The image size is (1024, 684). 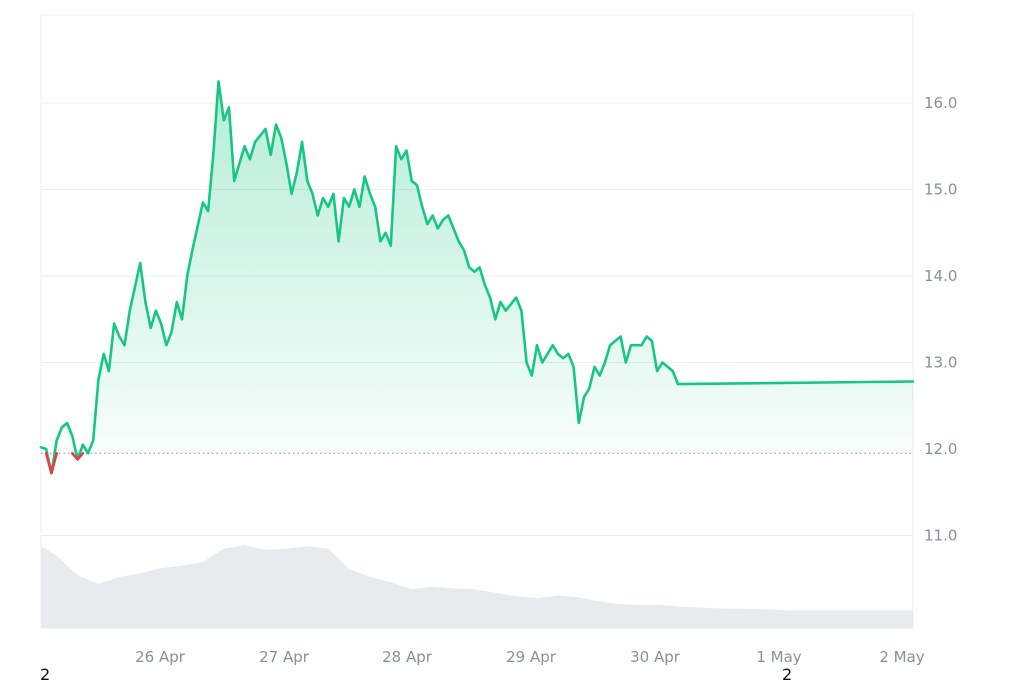 What do you see at coordinates (778, 657) in the screenshot?
I see `x-tick-label: 1 May` at bounding box center [778, 657].